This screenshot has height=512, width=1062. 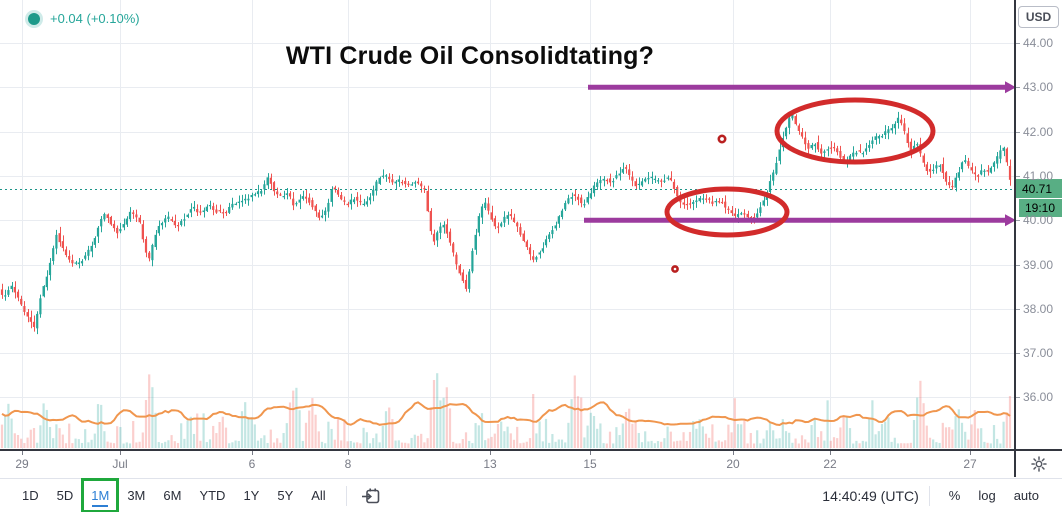 I want to click on gear-icon, so click(x=1039, y=464).